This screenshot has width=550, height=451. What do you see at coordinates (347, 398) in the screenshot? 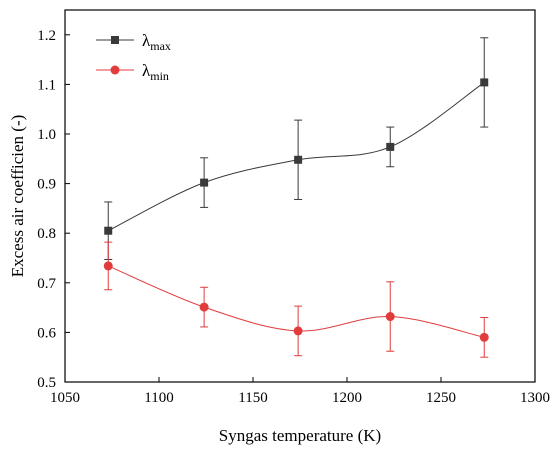
I see `x-tick-label: 1200` at bounding box center [347, 398].